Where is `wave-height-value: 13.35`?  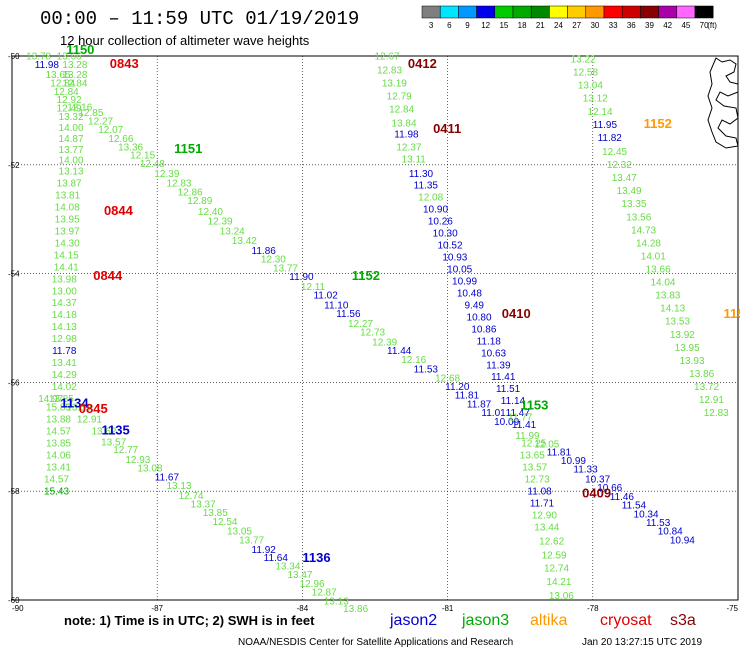 wave-height-value: 13.35 is located at coordinates (633, 204).